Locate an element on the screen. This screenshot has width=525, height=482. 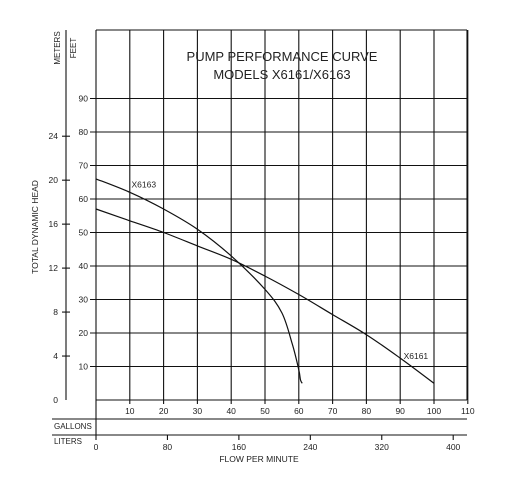
x-tick-label: 70 is located at coordinates (333, 411).